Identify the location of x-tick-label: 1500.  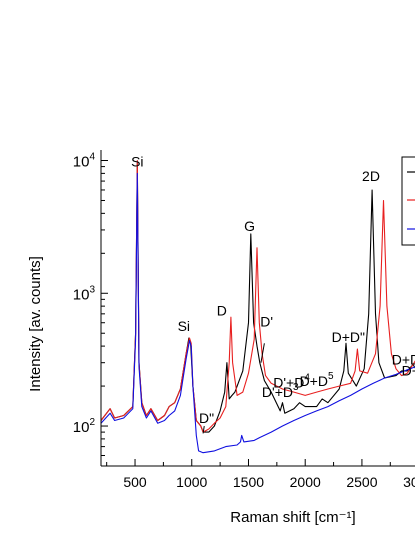
(248, 482).